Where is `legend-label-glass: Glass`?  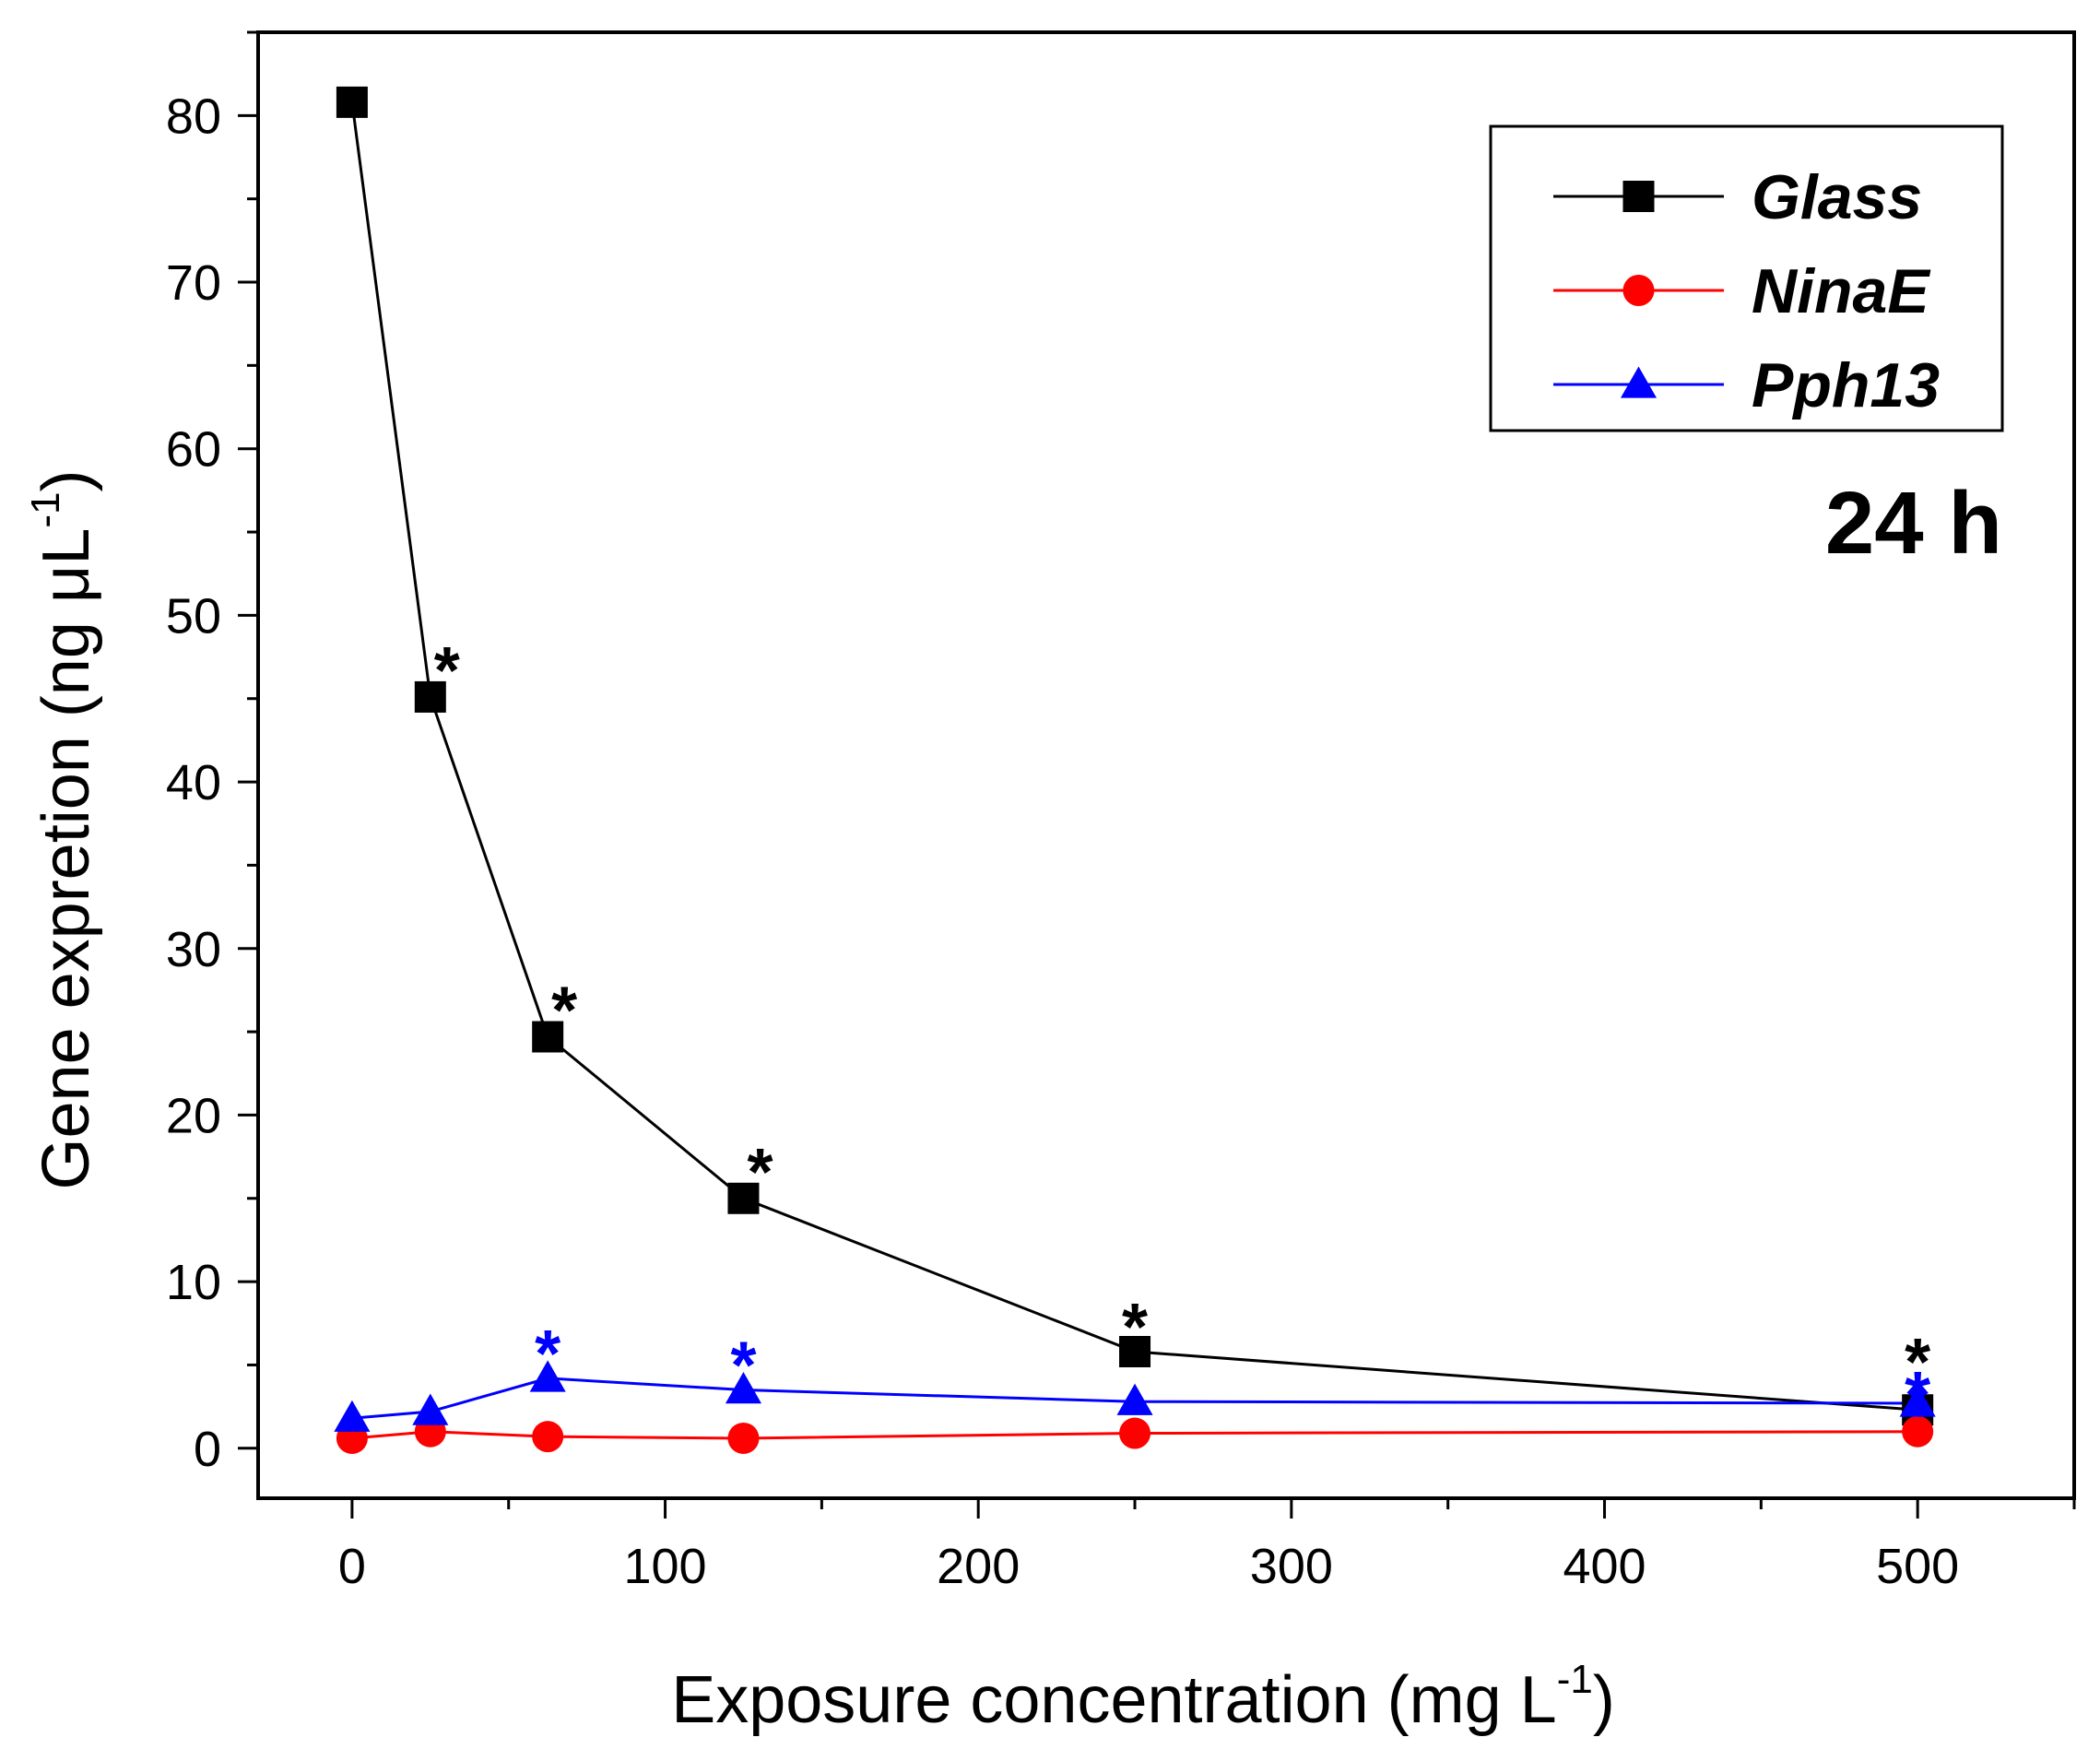
legend-label-glass: Glass is located at coordinates (1837, 197).